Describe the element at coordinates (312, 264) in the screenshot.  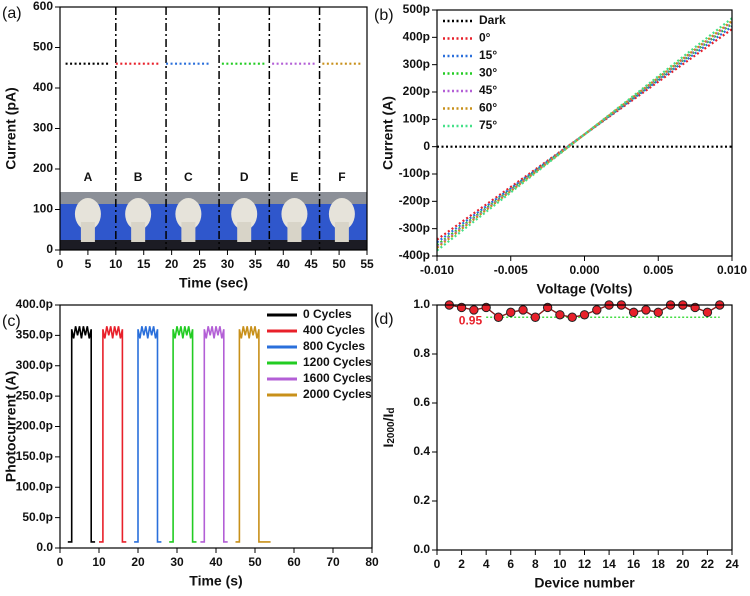
I see `x-tick-label: 45` at that location.